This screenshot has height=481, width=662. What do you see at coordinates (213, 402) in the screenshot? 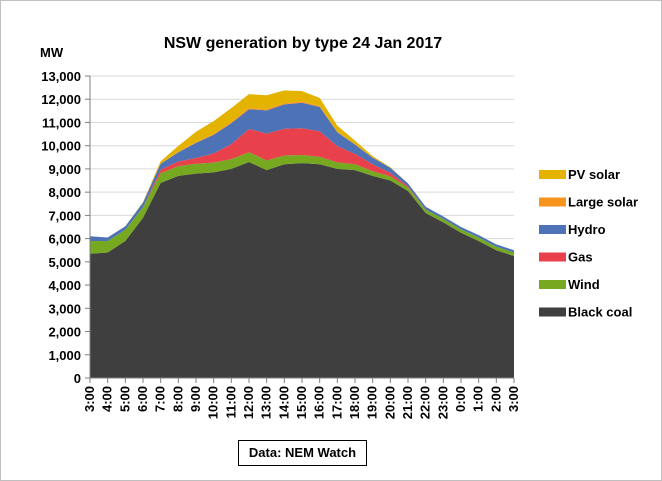
I see `x-tick-label: 10:00` at bounding box center [213, 402].